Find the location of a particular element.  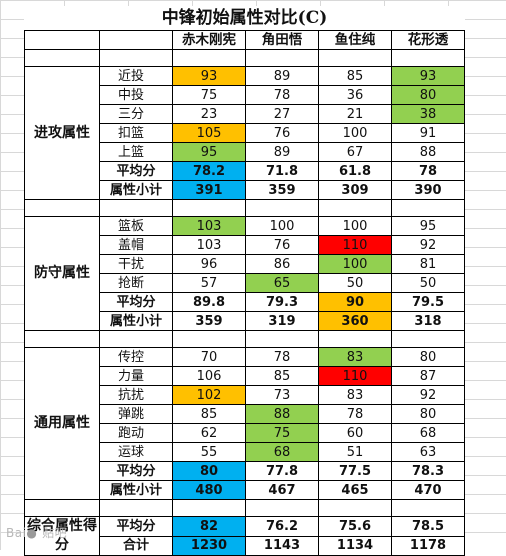

table-row: 弹跳 85 88 78 80 is located at coordinates (245, 414).